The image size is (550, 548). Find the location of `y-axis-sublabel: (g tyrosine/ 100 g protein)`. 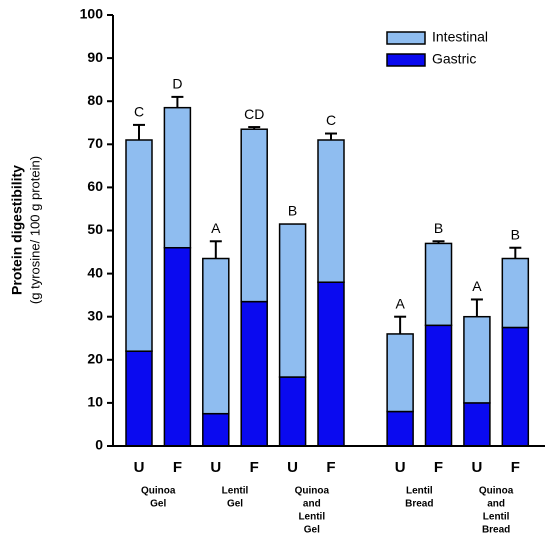

y-axis-sublabel: (g tyrosine/ 100 g protein) is located at coordinates (34, 230).